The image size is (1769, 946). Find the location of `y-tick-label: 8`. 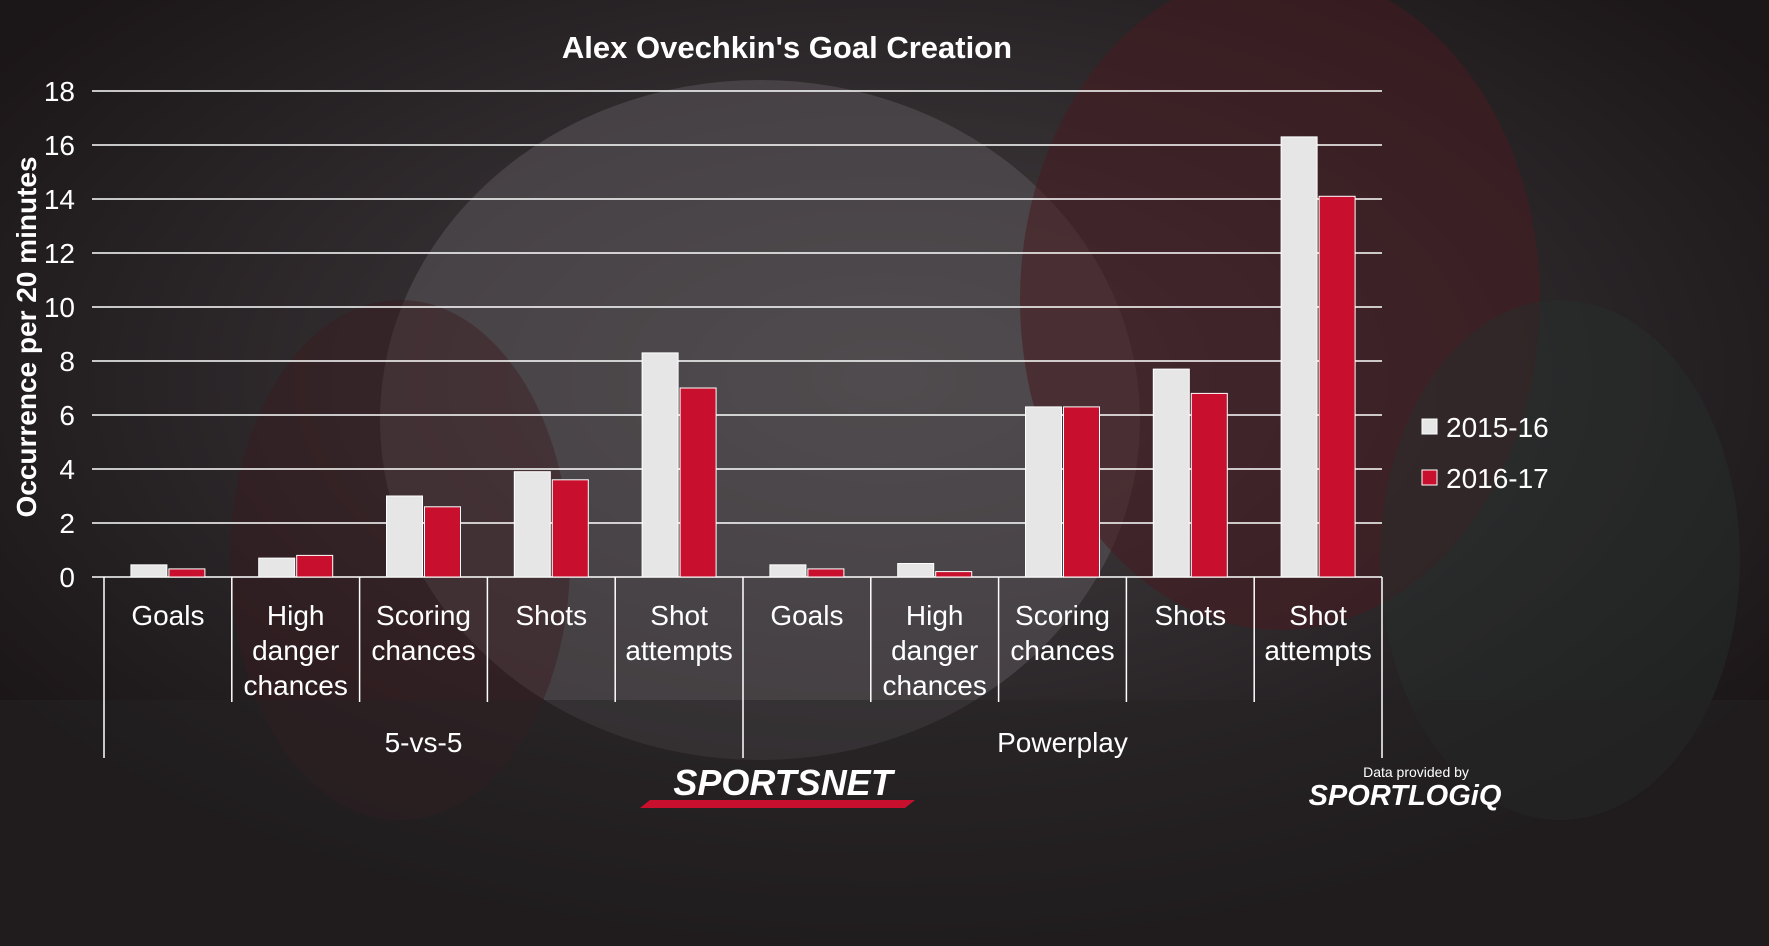

y-tick-label: 8 is located at coordinates (67, 361).